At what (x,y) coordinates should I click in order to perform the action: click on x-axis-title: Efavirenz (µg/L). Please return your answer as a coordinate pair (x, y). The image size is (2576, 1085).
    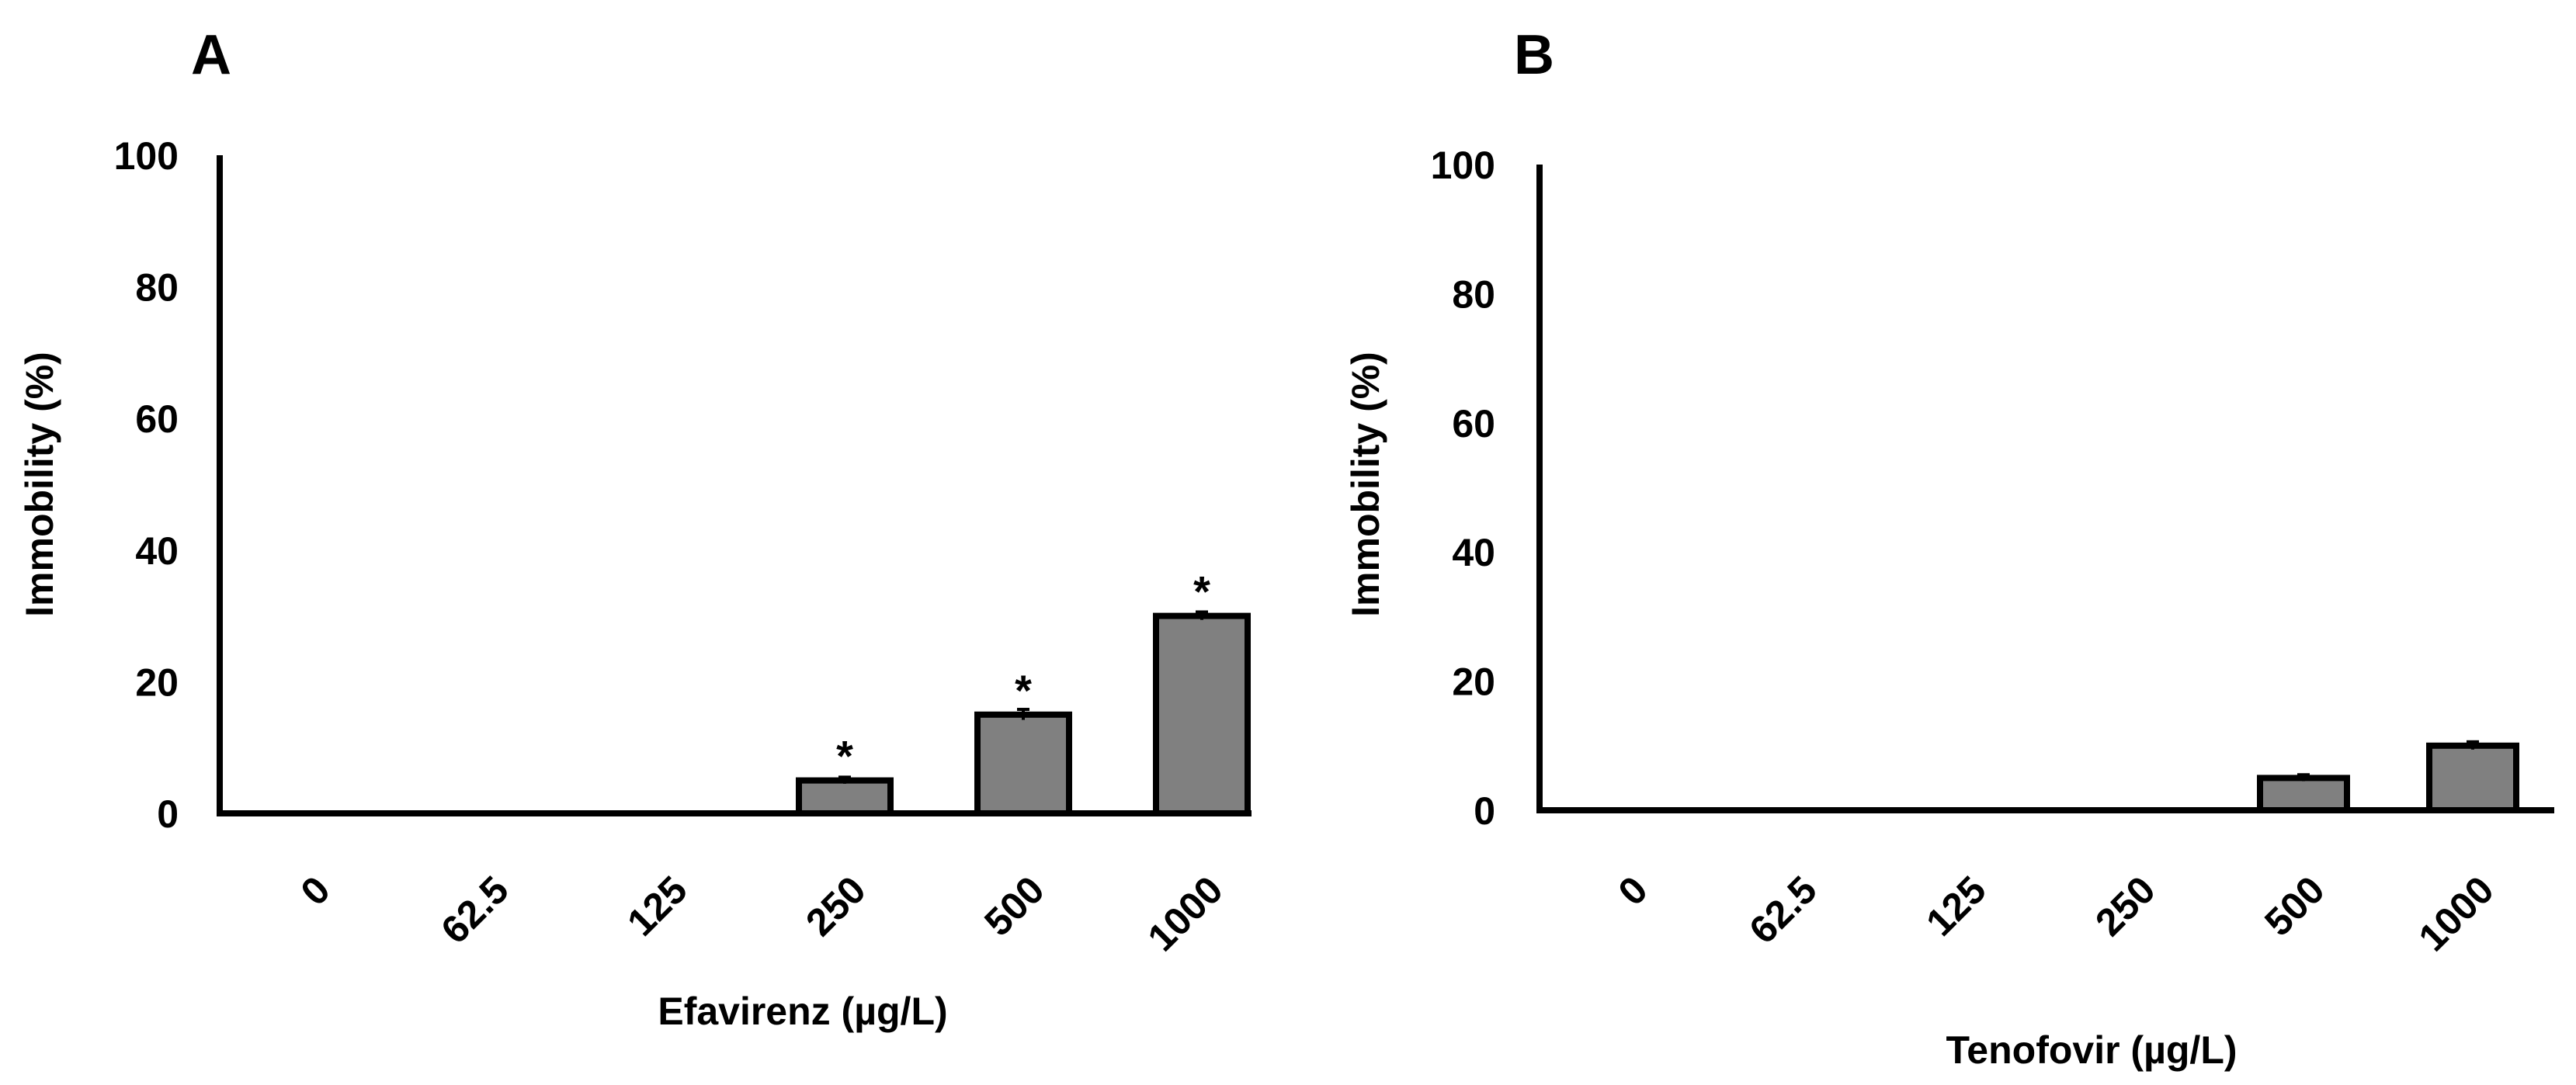
    Looking at the image, I should click on (803, 1011).